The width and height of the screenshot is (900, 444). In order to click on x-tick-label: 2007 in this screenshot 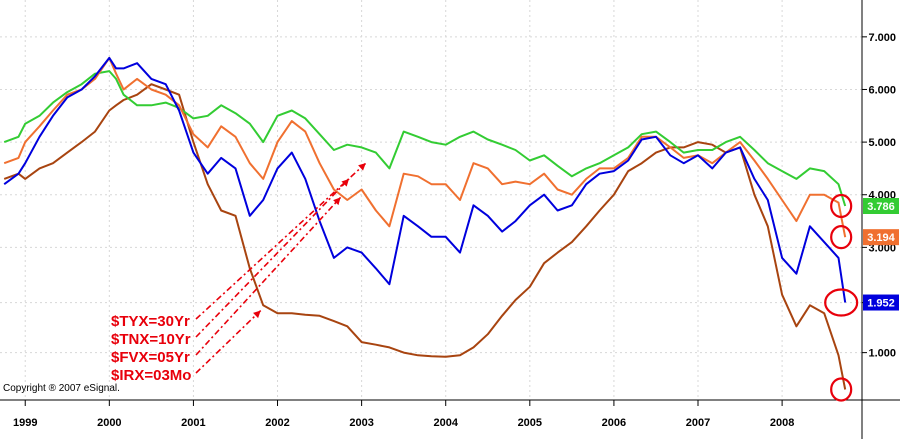, I will do `click(698, 423)`.